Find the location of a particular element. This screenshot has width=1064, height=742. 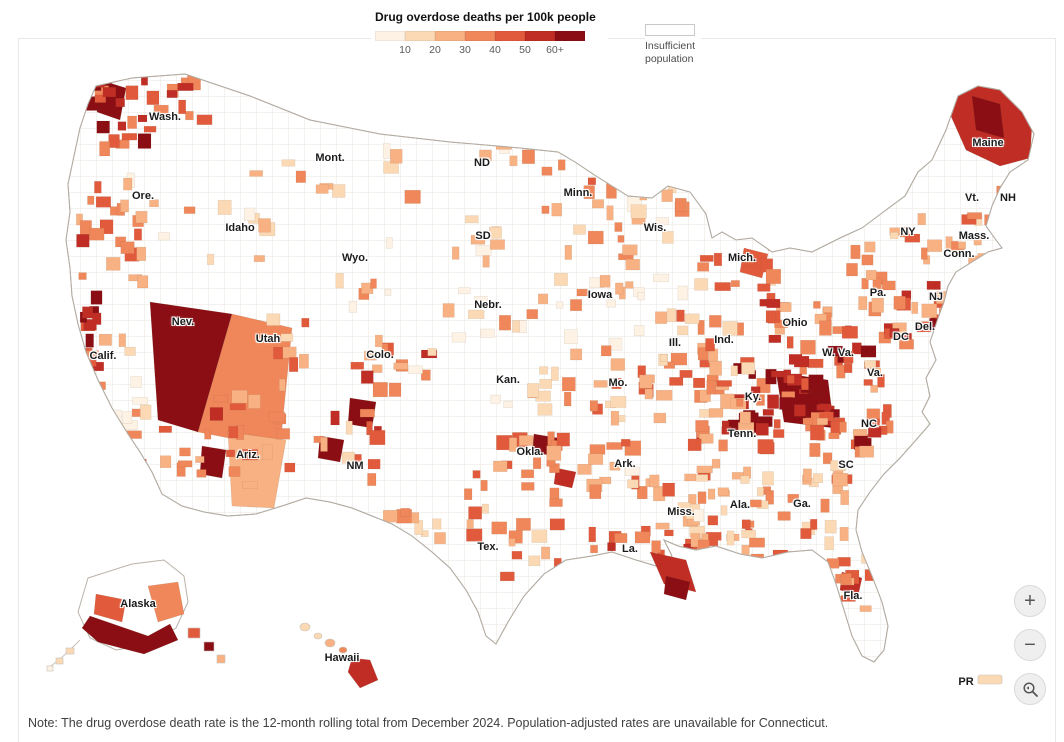

zoom-in-button: + is located at coordinates (1030, 601).